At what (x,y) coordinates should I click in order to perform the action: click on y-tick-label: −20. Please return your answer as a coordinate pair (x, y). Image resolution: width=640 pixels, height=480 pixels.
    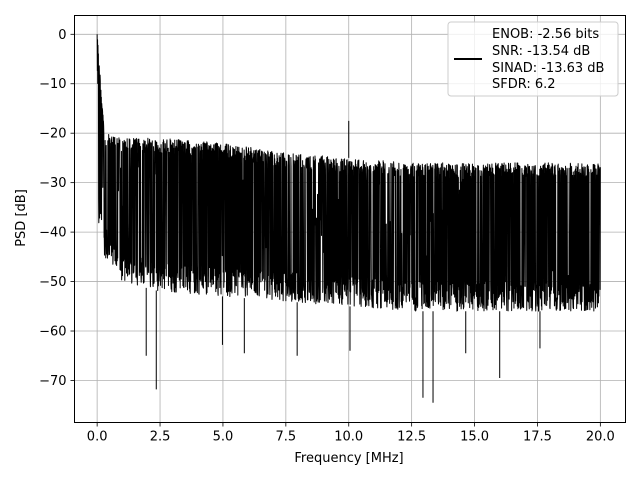
    Looking at the image, I should click on (52, 134).